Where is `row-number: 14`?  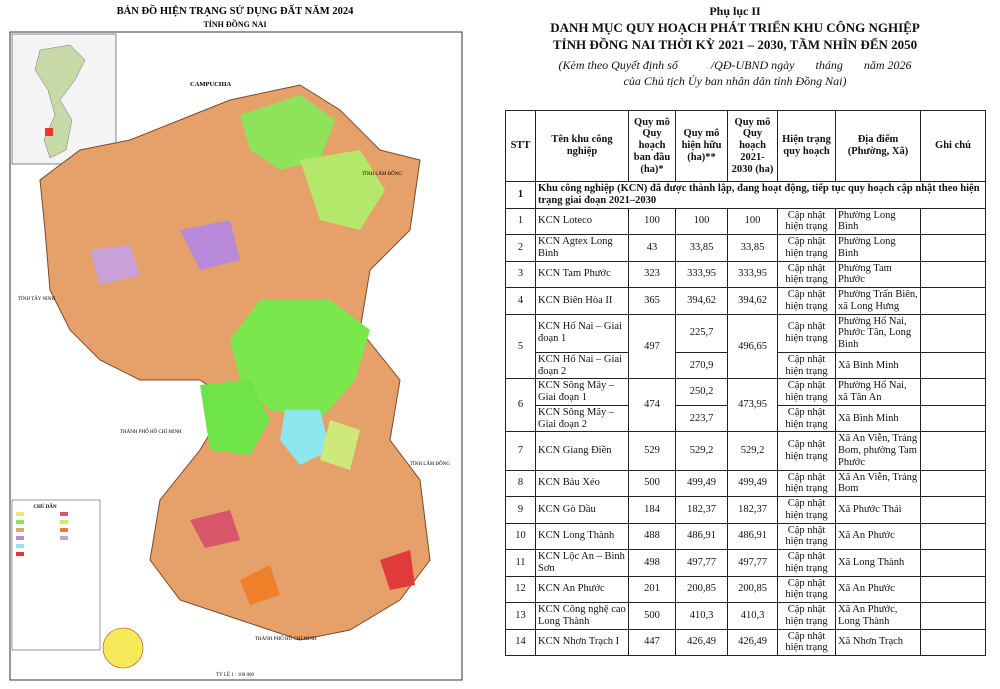 row-number: 14 is located at coordinates (520, 642).